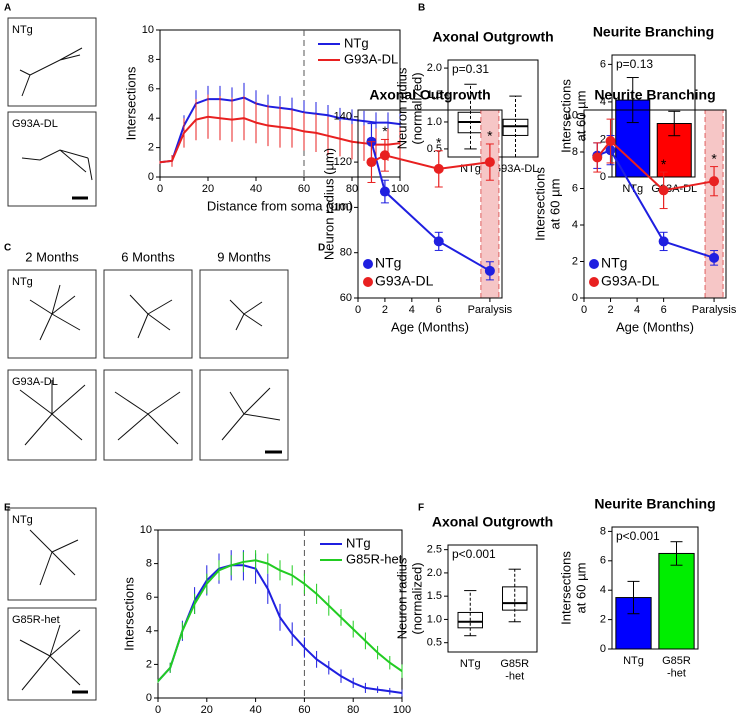  What do you see at coordinates (255, 710) in the screenshot?
I see `x-tick-label: 40` at bounding box center [255, 710].